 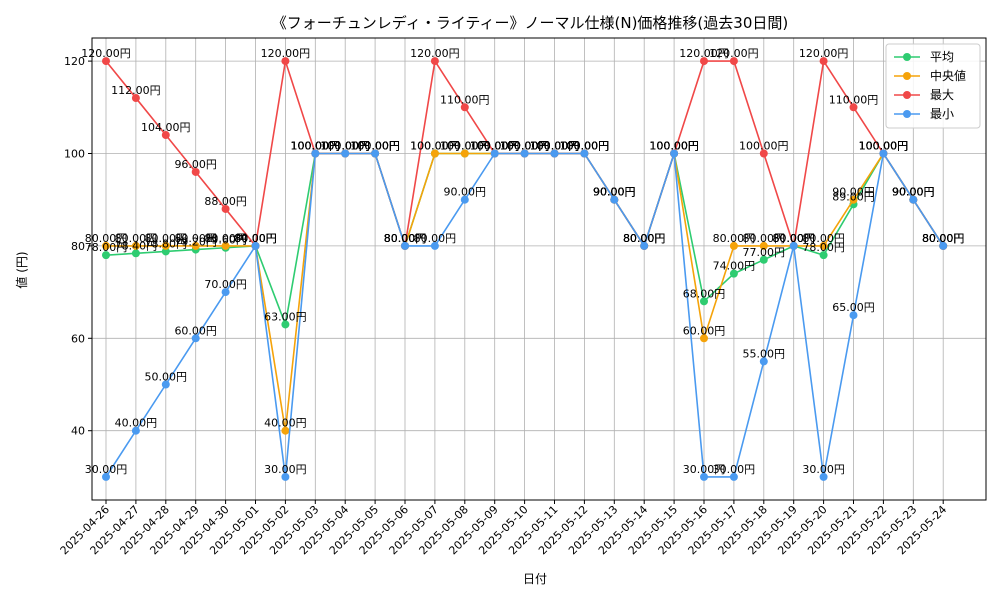 I want to click on data-label: 70.00円, so click(x=225, y=284).